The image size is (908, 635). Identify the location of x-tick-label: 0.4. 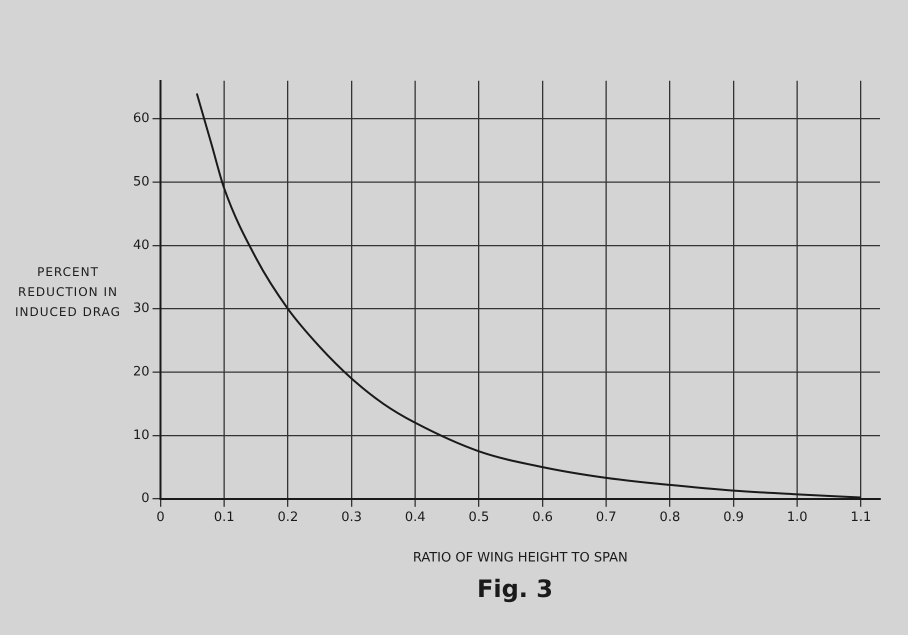
(415, 517).